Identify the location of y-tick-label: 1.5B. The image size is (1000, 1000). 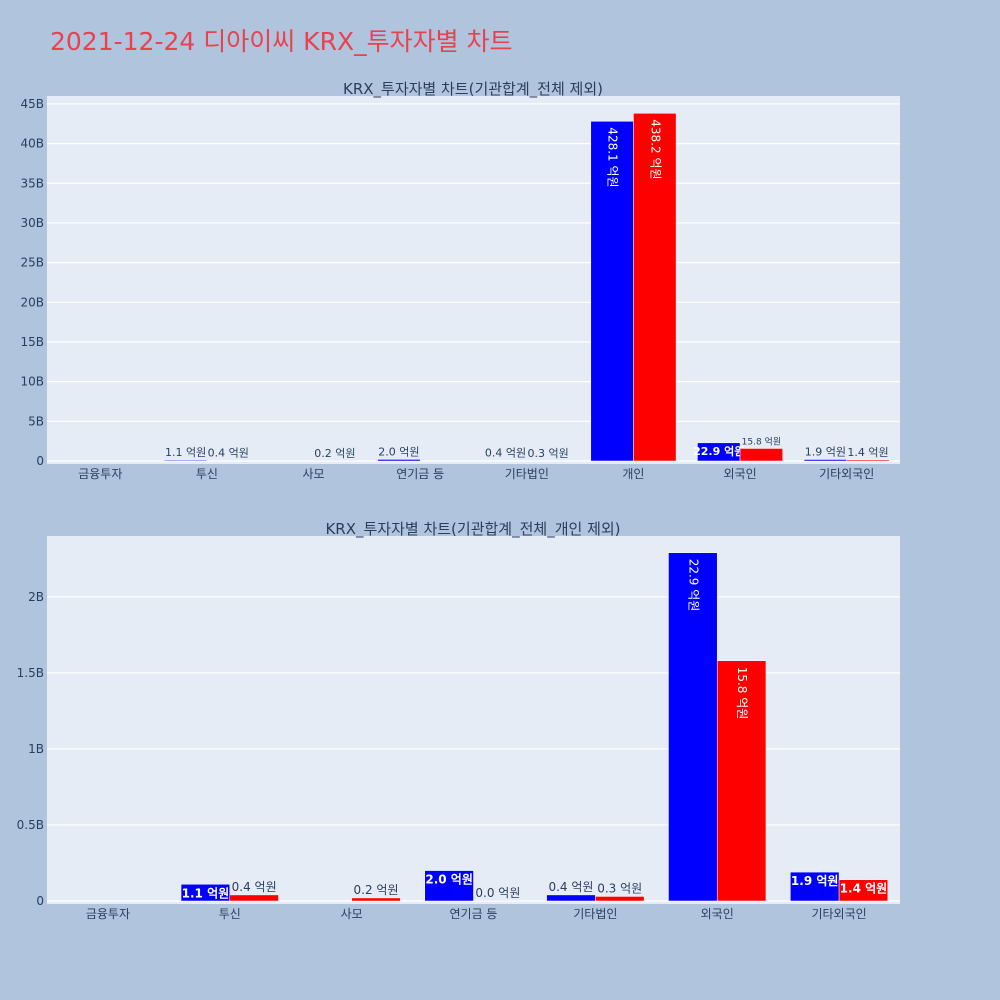
(30, 673).